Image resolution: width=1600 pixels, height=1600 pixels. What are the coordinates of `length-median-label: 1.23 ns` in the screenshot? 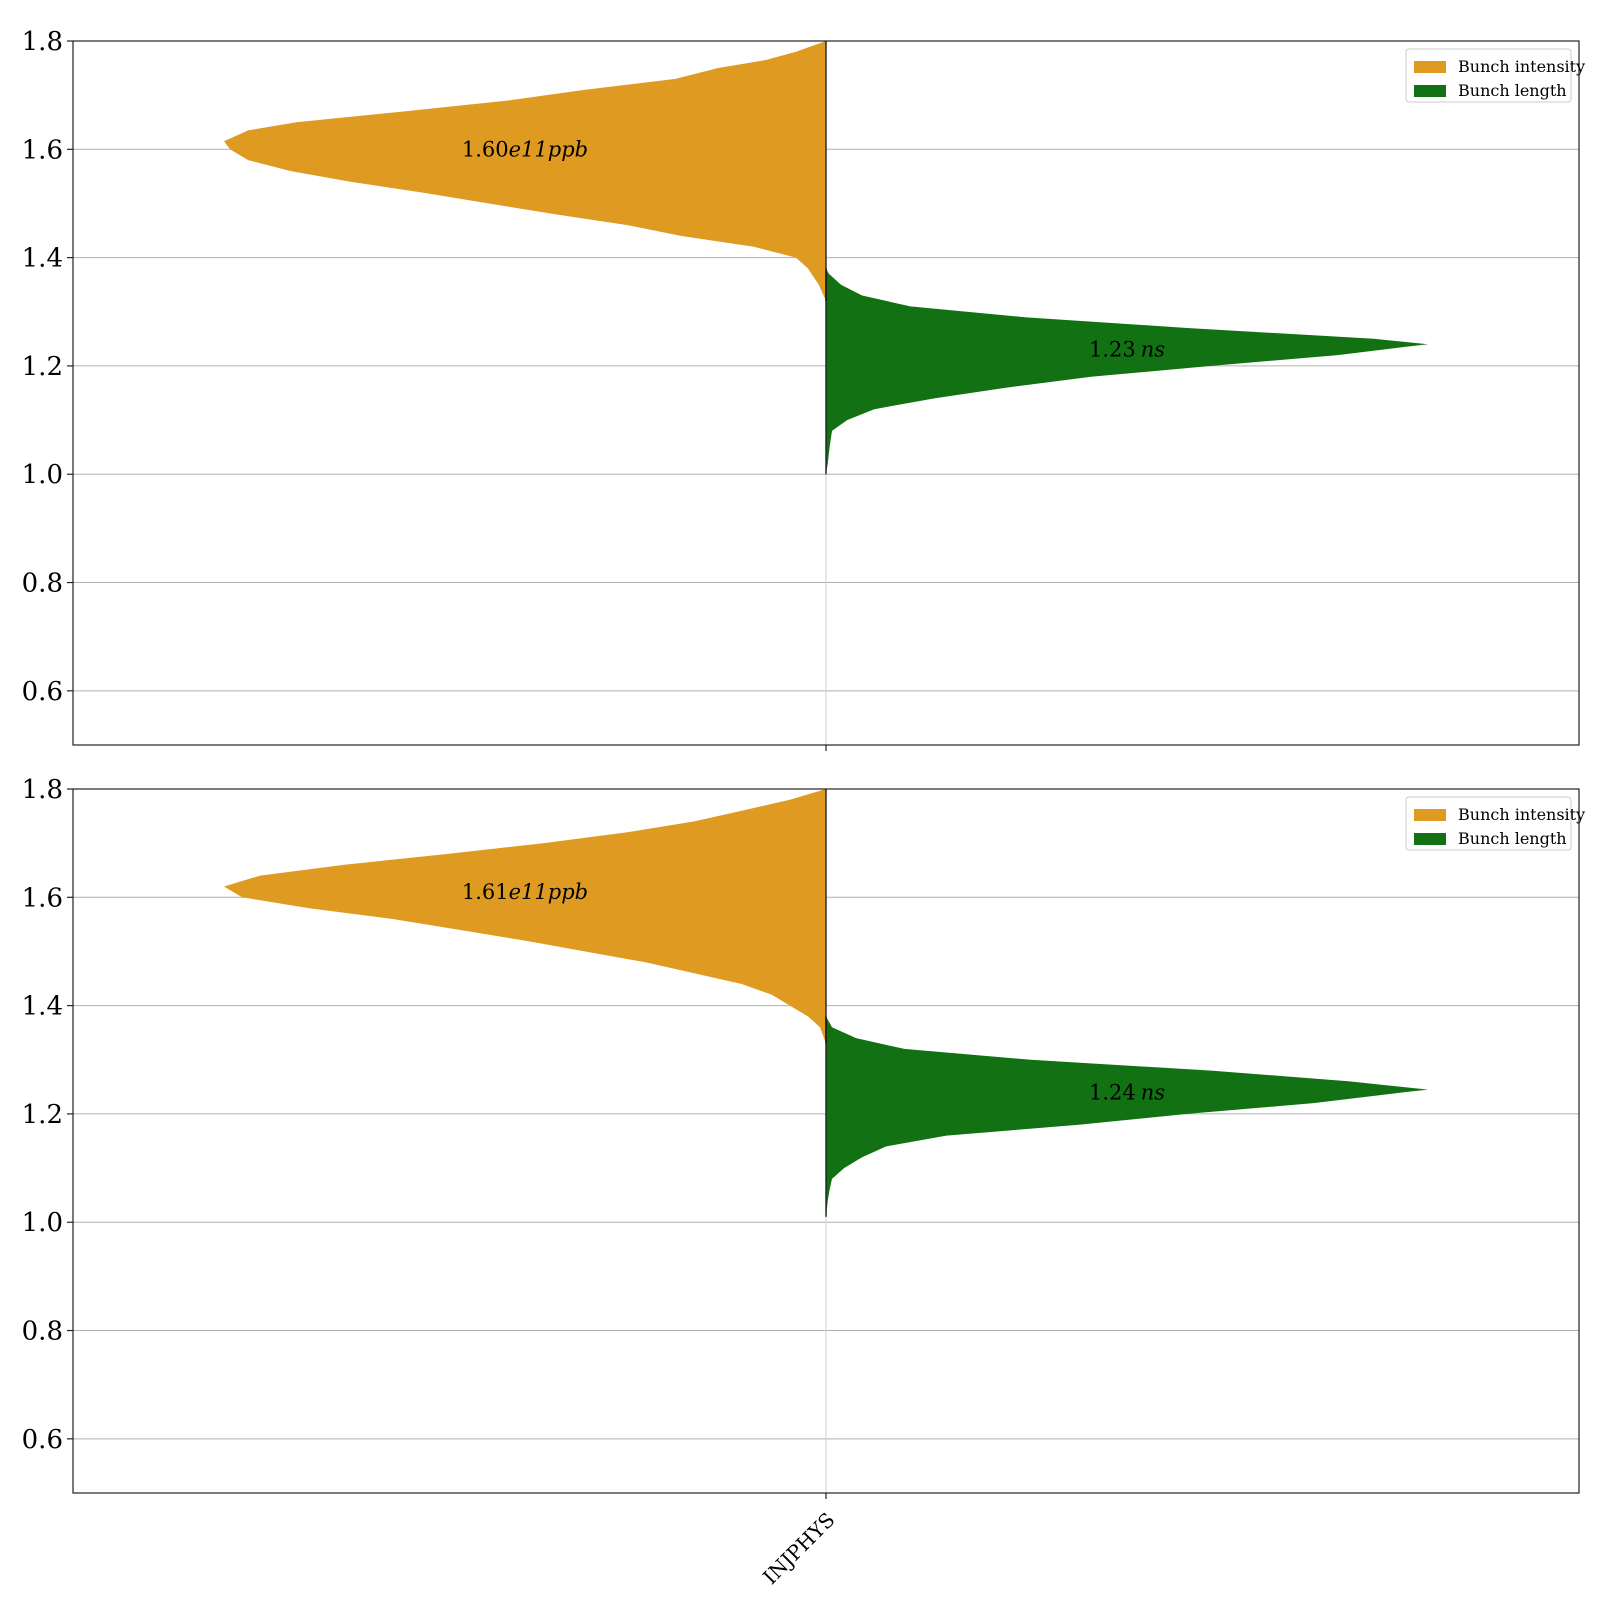 It's located at (1127, 350).